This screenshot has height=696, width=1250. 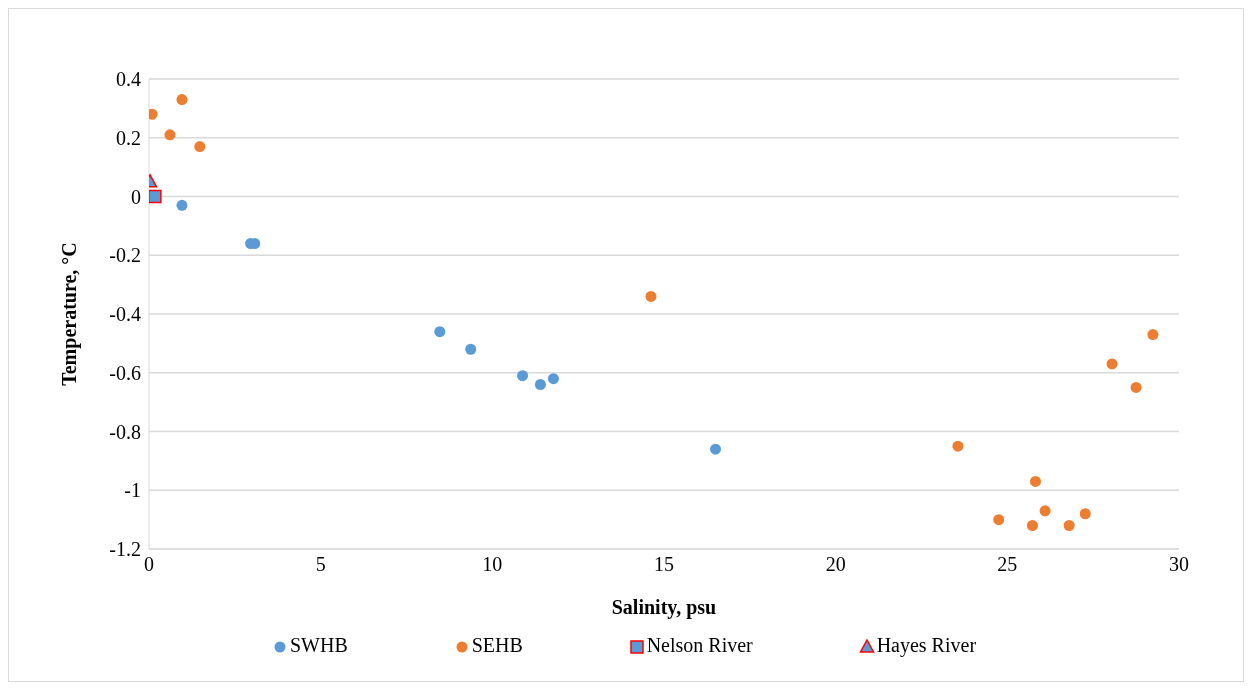 What do you see at coordinates (497, 645) in the screenshot?
I see `legend-label: SEHB` at bounding box center [497, 645].